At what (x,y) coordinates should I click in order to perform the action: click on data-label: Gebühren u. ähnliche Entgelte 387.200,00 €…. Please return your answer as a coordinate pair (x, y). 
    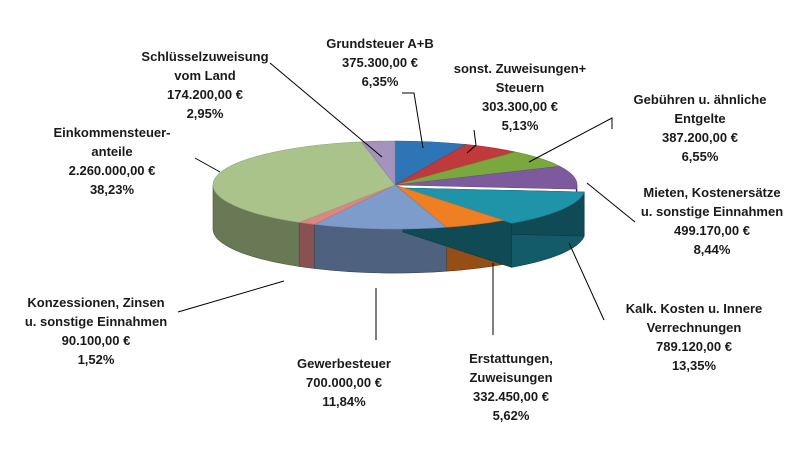
    Looking at the image, I should click on (700, 128).